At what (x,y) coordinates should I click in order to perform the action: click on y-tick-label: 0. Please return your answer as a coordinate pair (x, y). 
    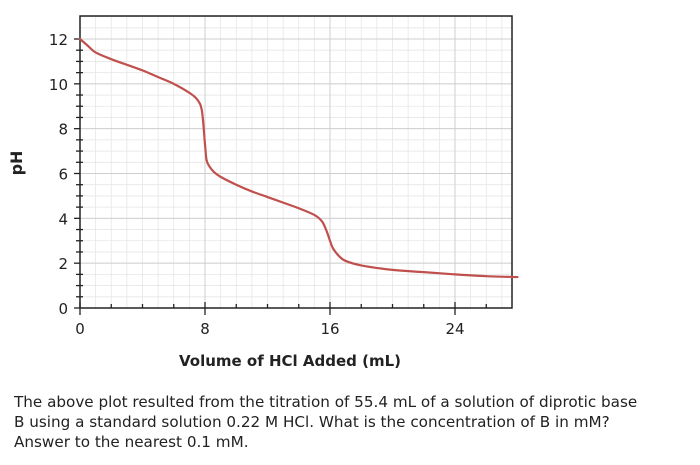
    Looking at the image, I should click on (63, 309).